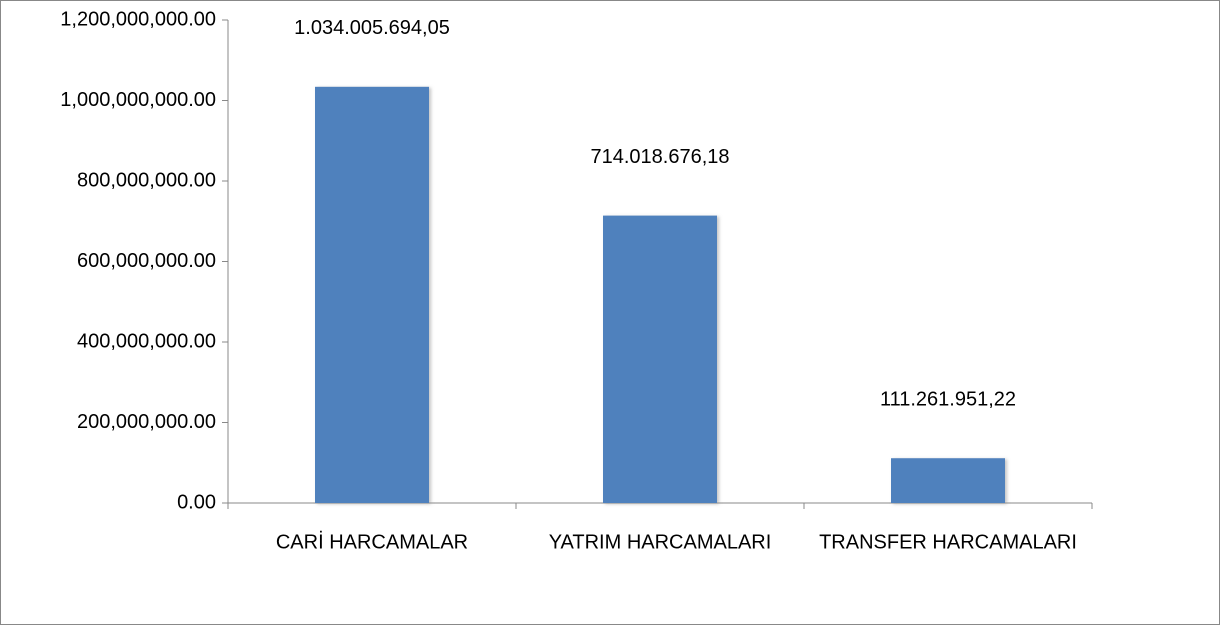 The image size is (1220, 625). I want to click on data-label: 111.261.951,22, so click(948, 399).